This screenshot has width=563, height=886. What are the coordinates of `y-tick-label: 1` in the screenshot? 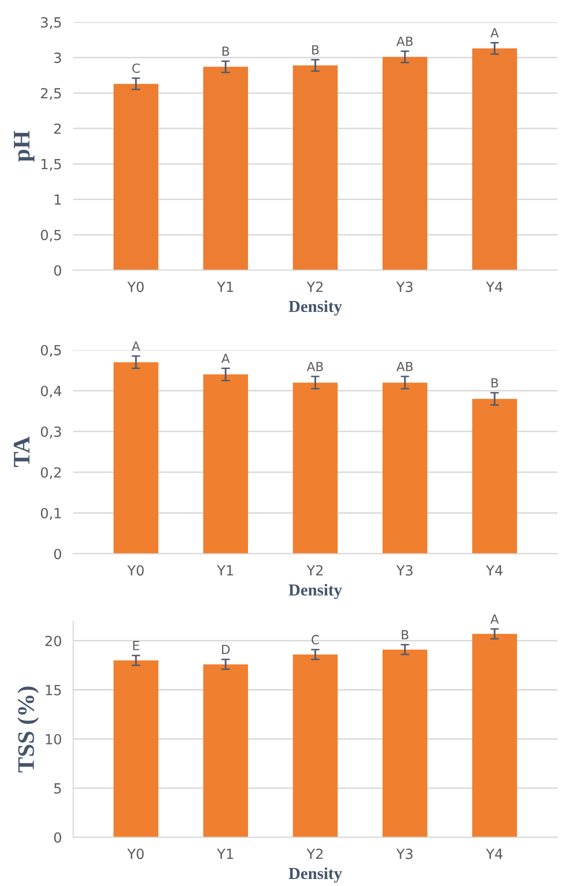 It's located at (57, 199).